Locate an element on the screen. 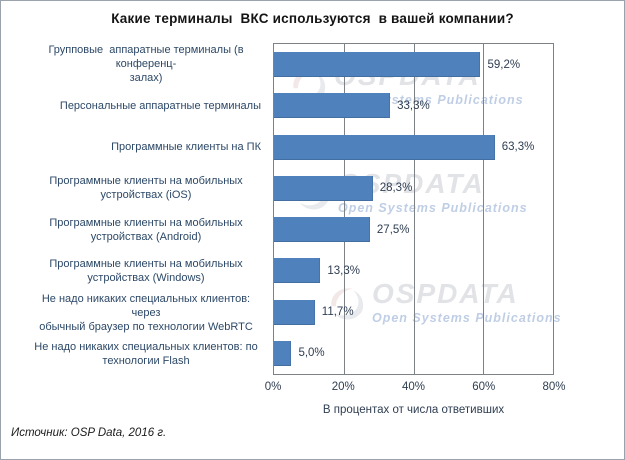 The height and width of the screenshot is (460, 625). bar-row: 59,2% is located at coordinates (413, 64).